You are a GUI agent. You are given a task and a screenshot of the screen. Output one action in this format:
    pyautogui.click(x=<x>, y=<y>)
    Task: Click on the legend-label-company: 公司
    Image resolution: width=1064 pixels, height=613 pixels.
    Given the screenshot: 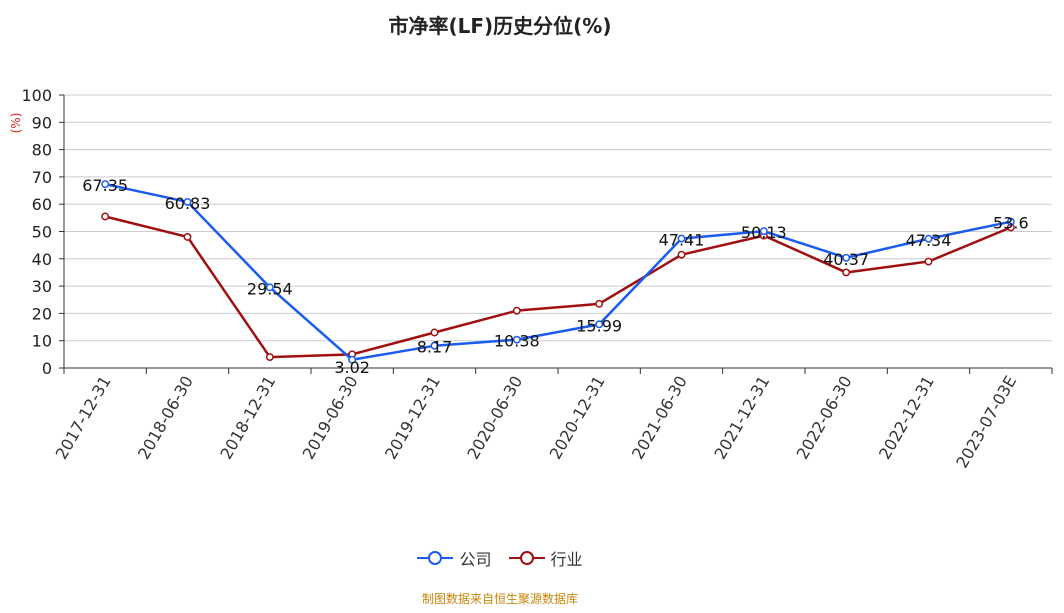 What is the action you would take?
    pyautogui.click(x=475, y=559)
    